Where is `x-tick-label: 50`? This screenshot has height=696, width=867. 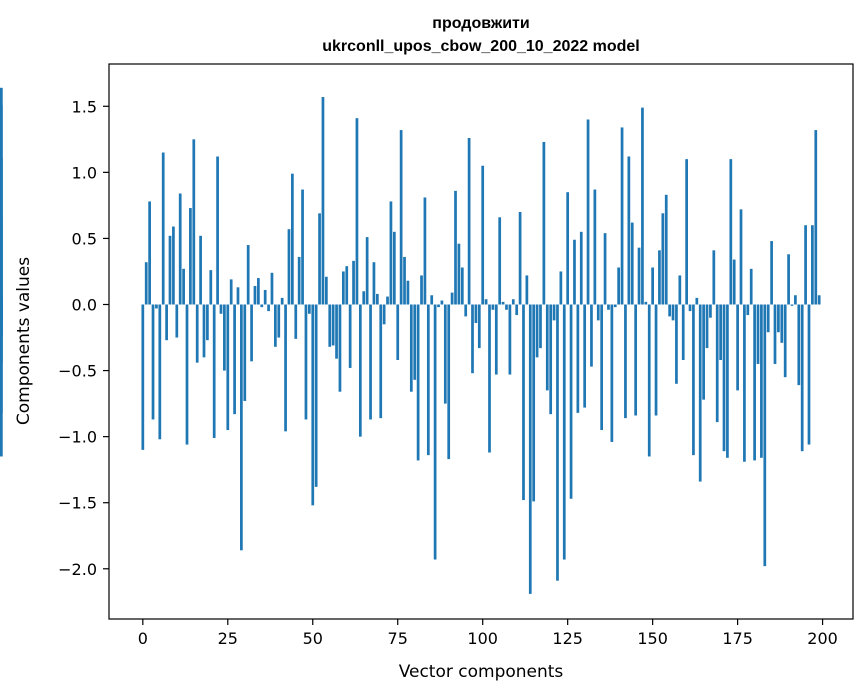
x-tick-label: 50 is located at coordinates (313, 638).